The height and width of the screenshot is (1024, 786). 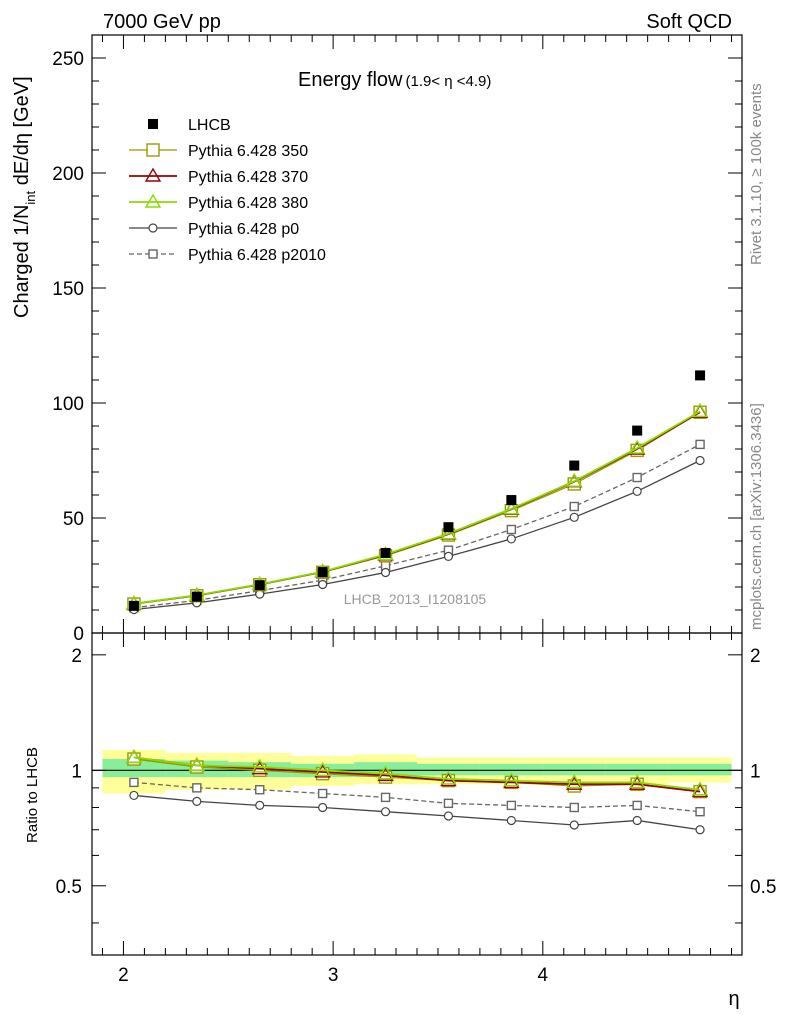 What do you see at coordinates (76, 656) in the screenshot?
I see `ratio-y-tick-label: 2` at bounding box center [76, 656].